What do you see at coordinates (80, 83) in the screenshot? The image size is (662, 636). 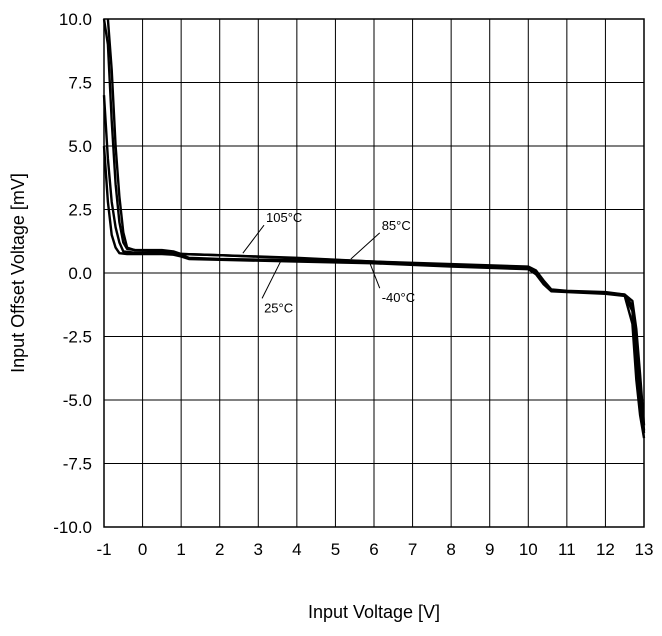 I see `y-tick-label: 7.5` at bounding box center [80, 83].